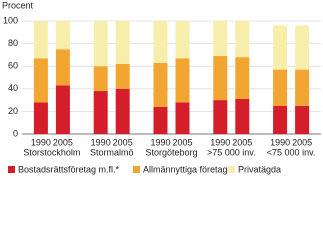 The height and width of the screenshot is (240, 323). What do you see at coordinates (13, 43) in the screenshot?
I see `y-tick-label: 80` at bounding box center [13, 43].